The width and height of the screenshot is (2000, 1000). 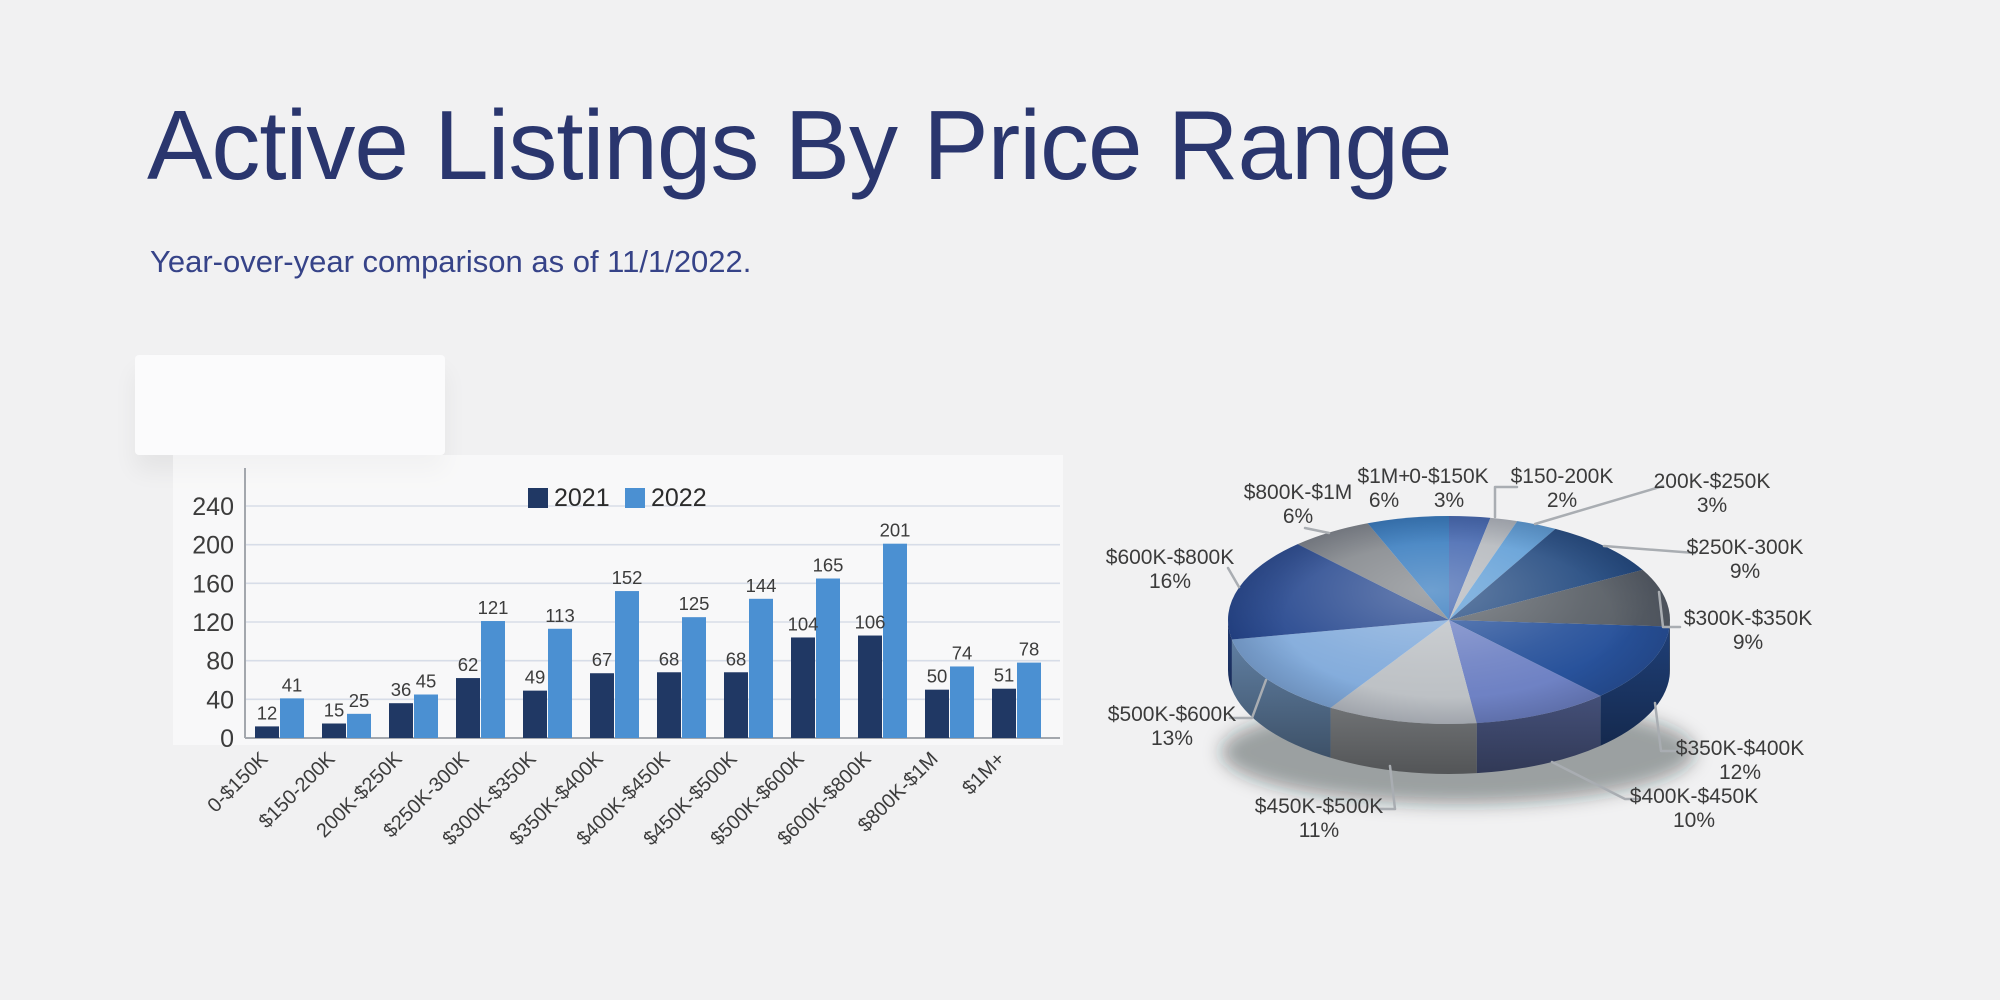 I want to click on pie-percent-label: 16%, so click(x=1170, y=581).